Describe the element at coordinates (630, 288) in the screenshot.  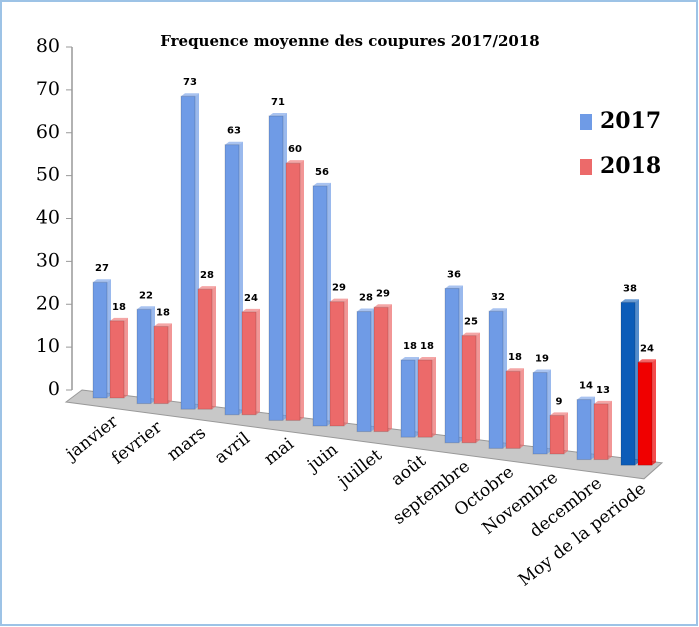
I see `value-label: 38` at that location.